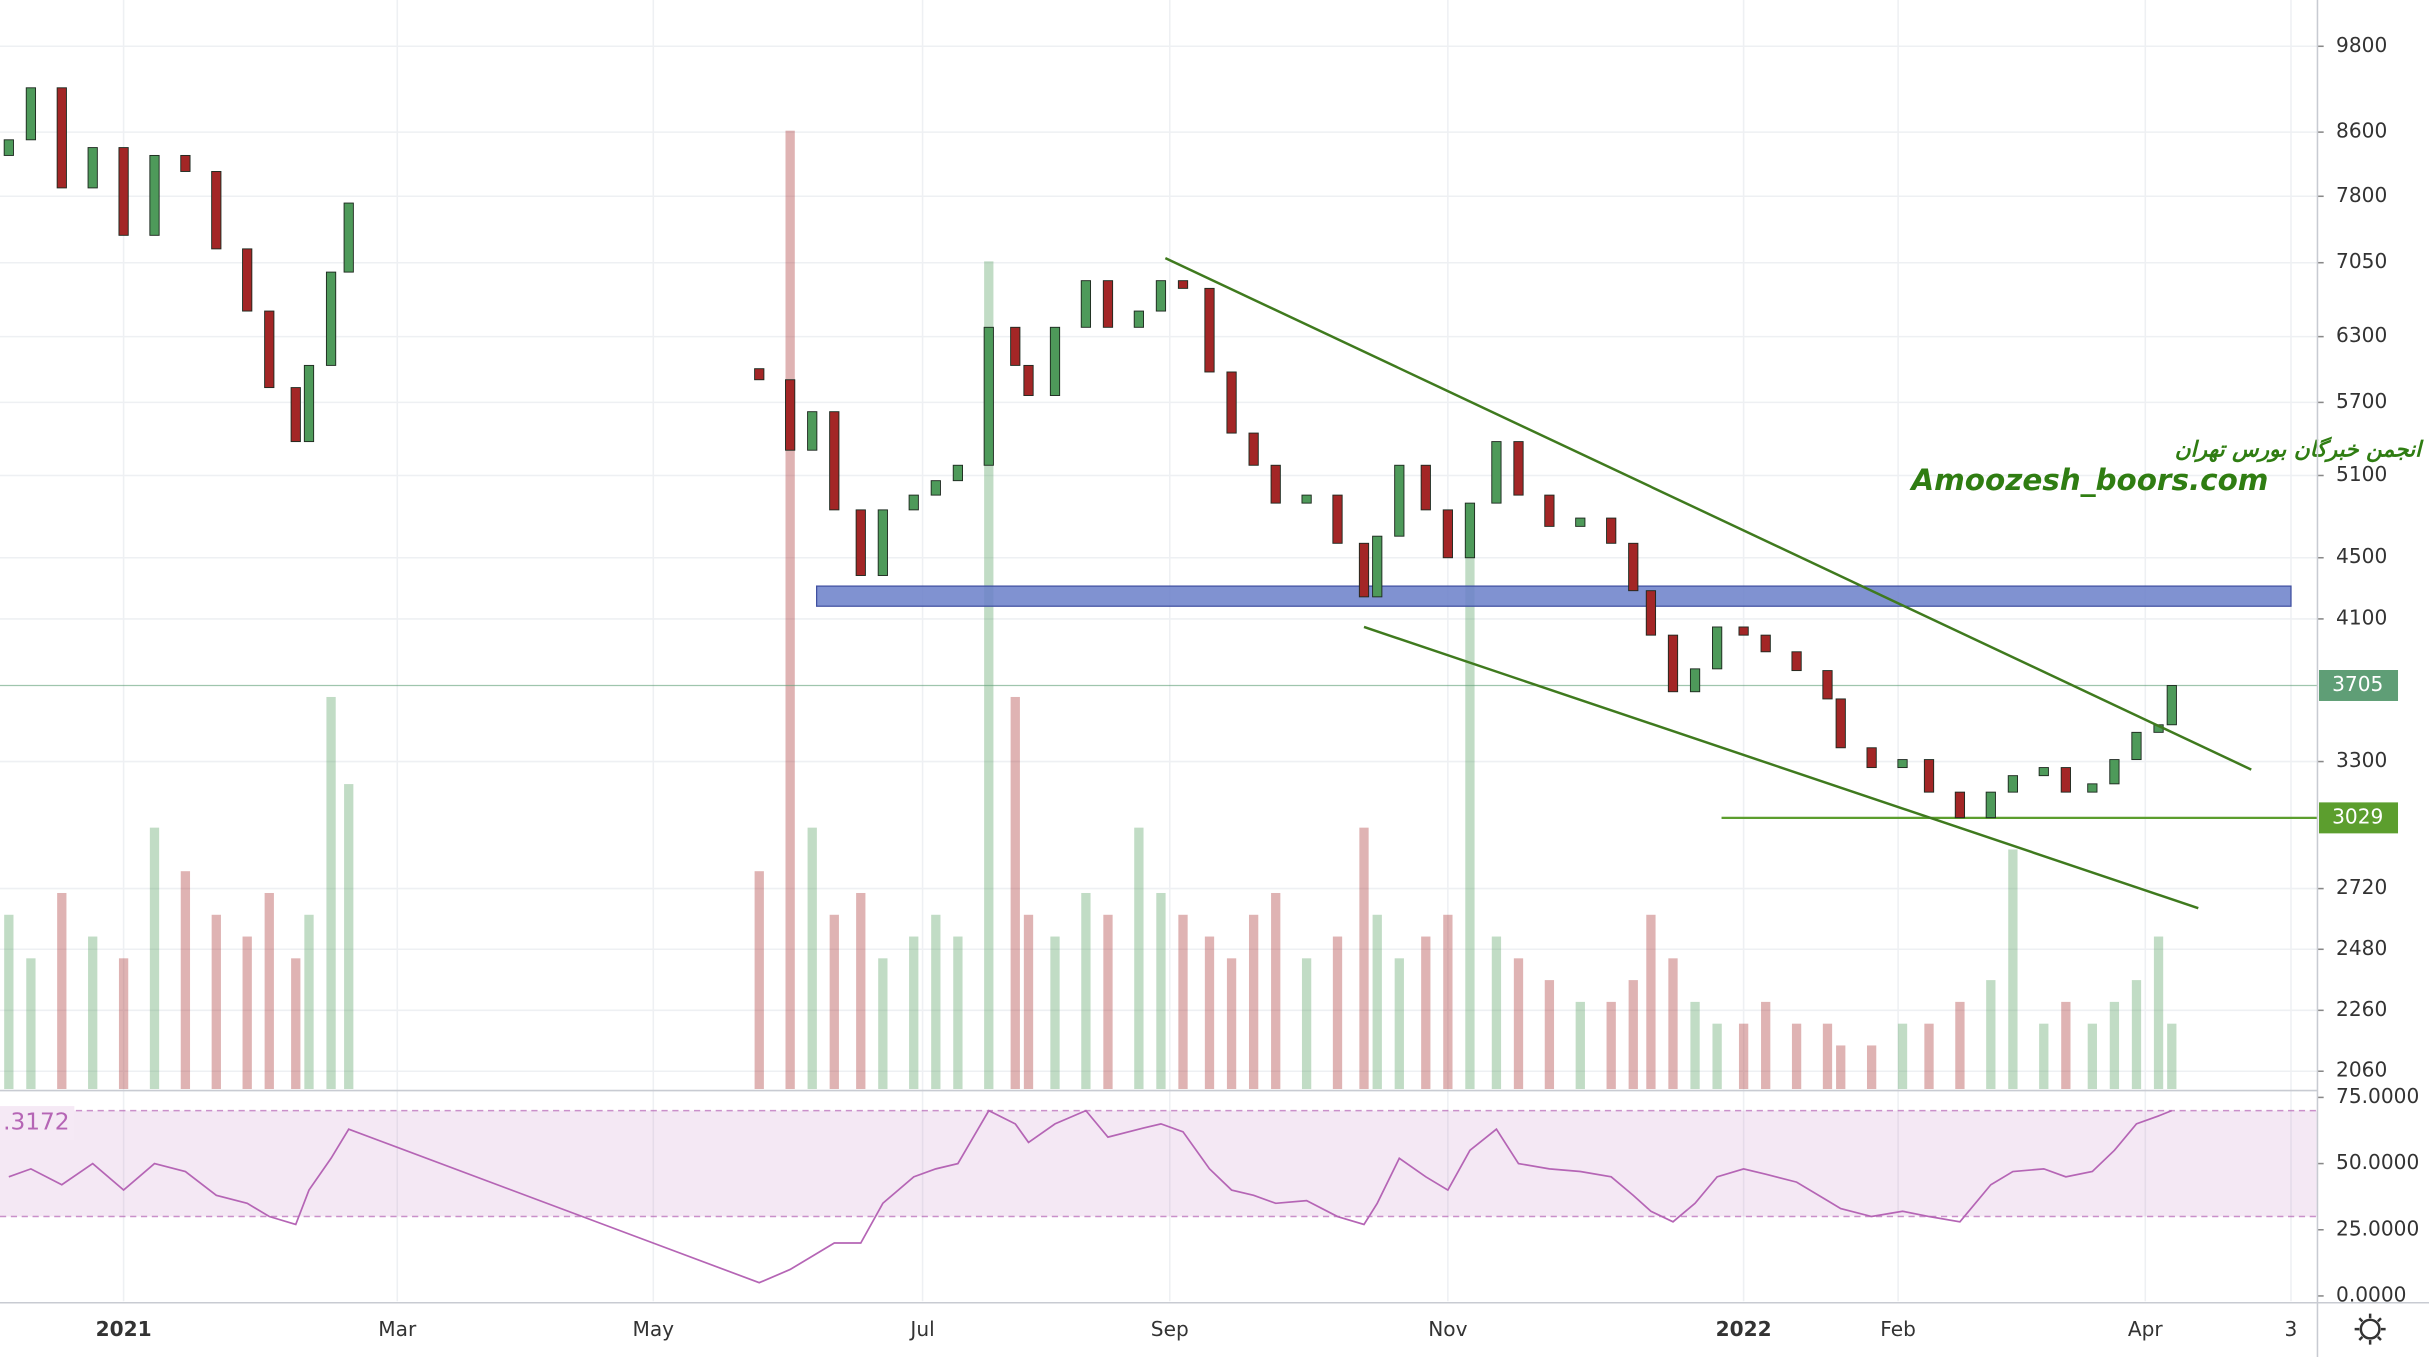 The image size is (2429, 1357). What do you see at coordinates (2361, 1009) in the screenshot?
I see `y-tick-label: 2260` at bounding box center [2361, 1009].